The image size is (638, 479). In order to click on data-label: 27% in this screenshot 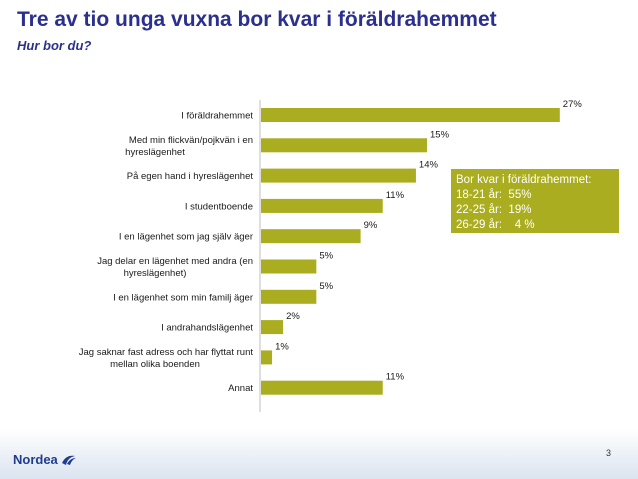, I will do `click(573, 104)`.